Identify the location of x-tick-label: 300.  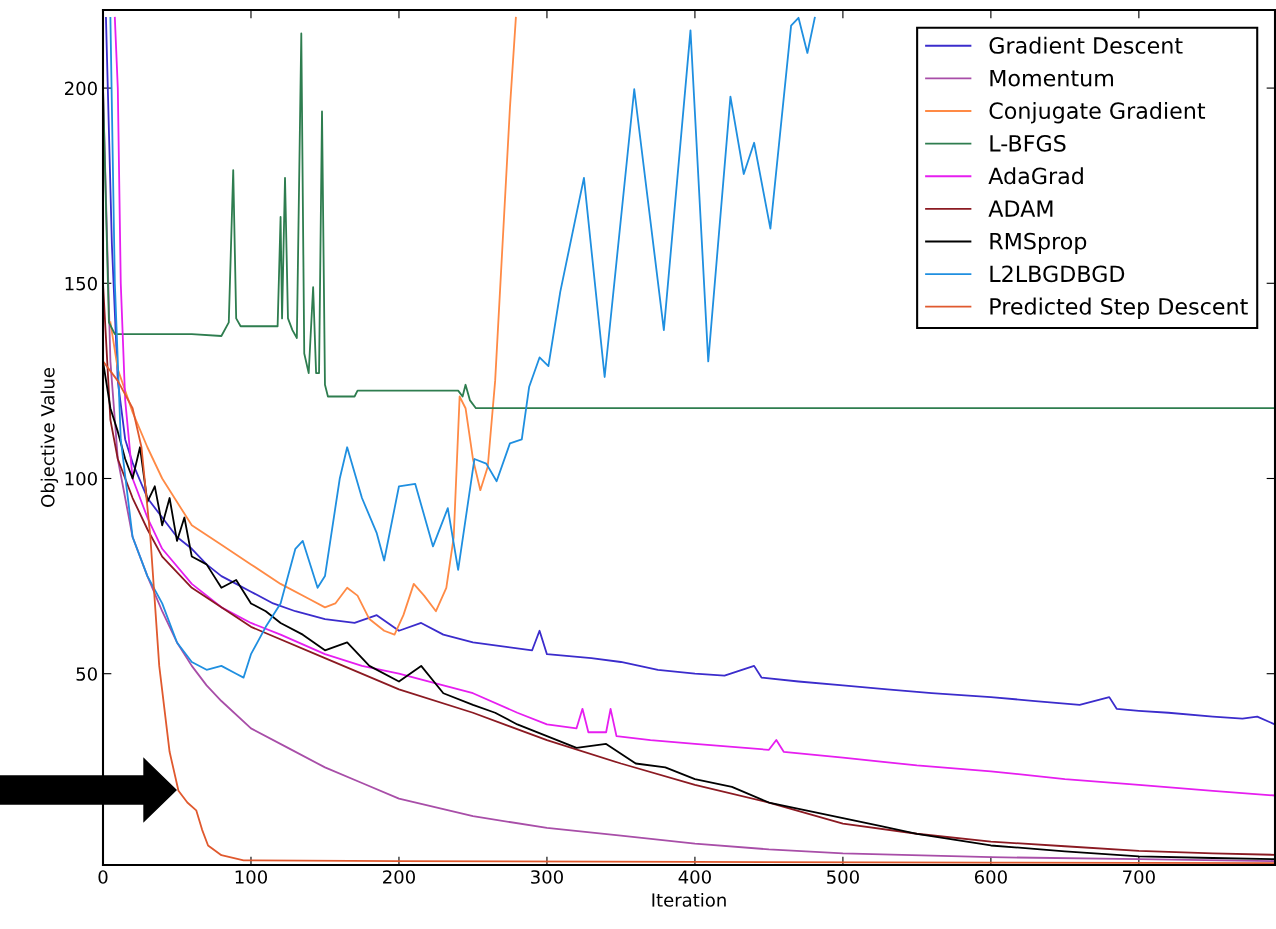
(547, 877).